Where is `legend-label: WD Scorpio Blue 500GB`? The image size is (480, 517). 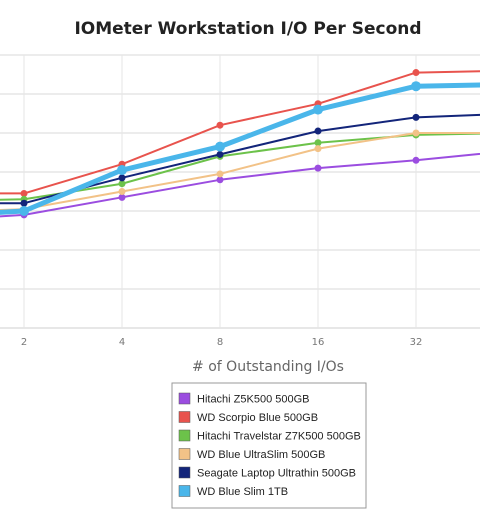
legend-label: WD Scorpio Blue 500GB is located at coordinates (257, 418).